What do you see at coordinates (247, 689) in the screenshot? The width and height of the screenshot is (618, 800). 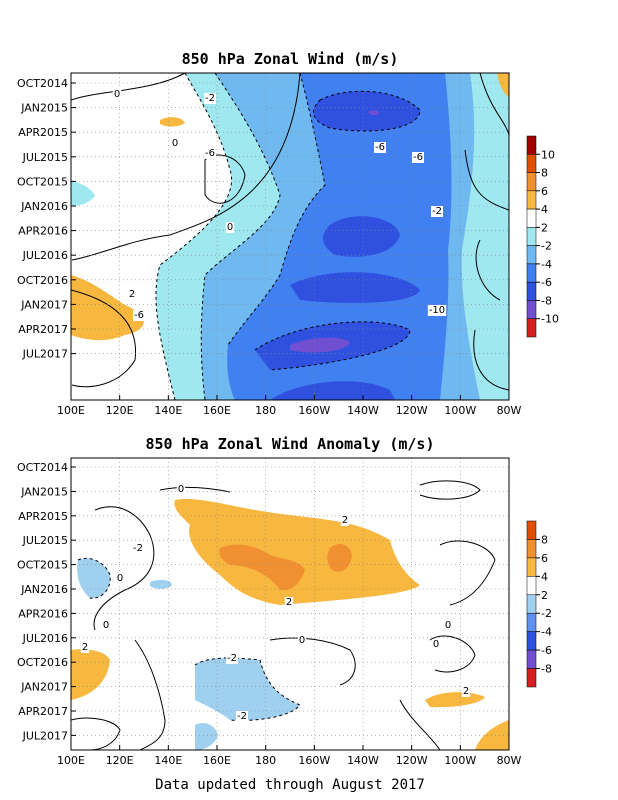 I see `anom-minus2-central` at bounding box center [247, 689].